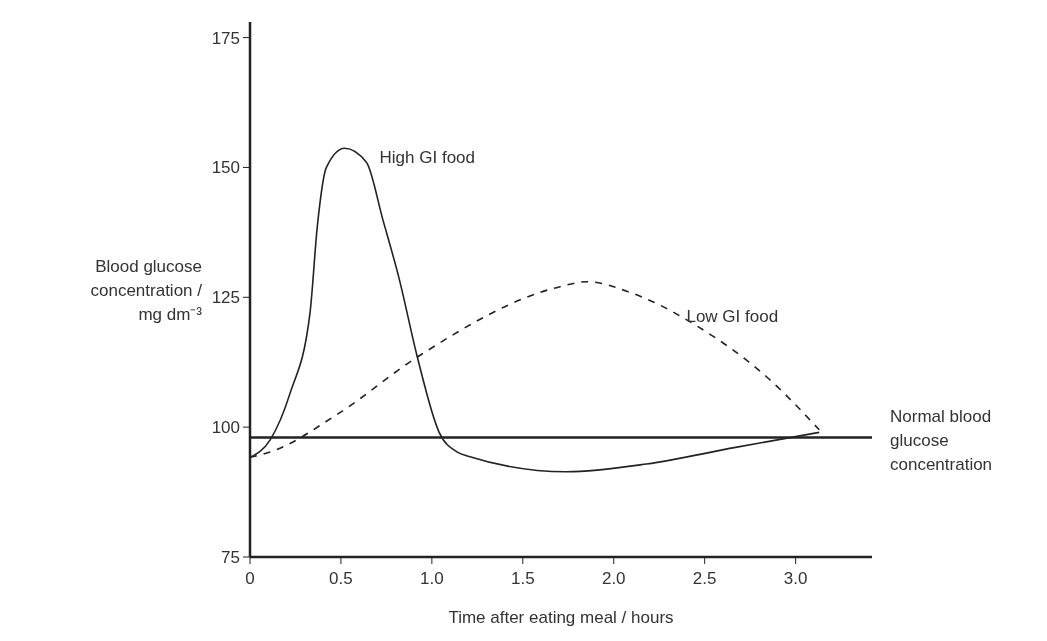  I want to click on ref-line-label: Normal blood glucose concentration, so click(941, 440).